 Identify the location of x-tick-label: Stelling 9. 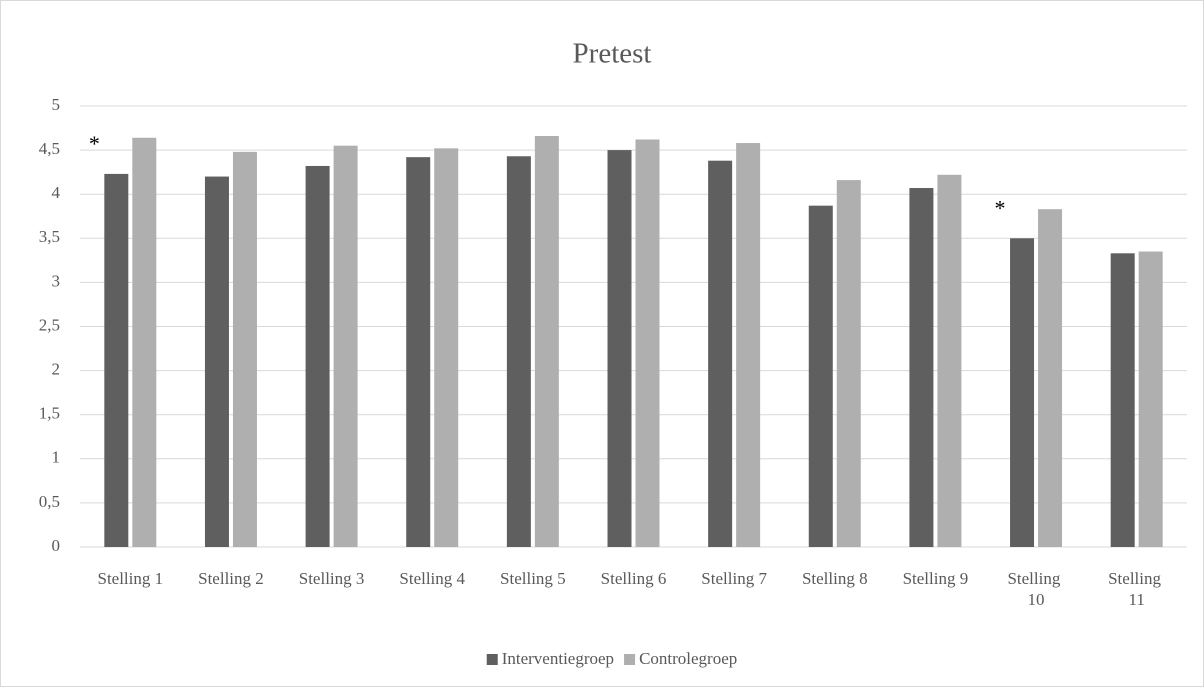
(936, 578).